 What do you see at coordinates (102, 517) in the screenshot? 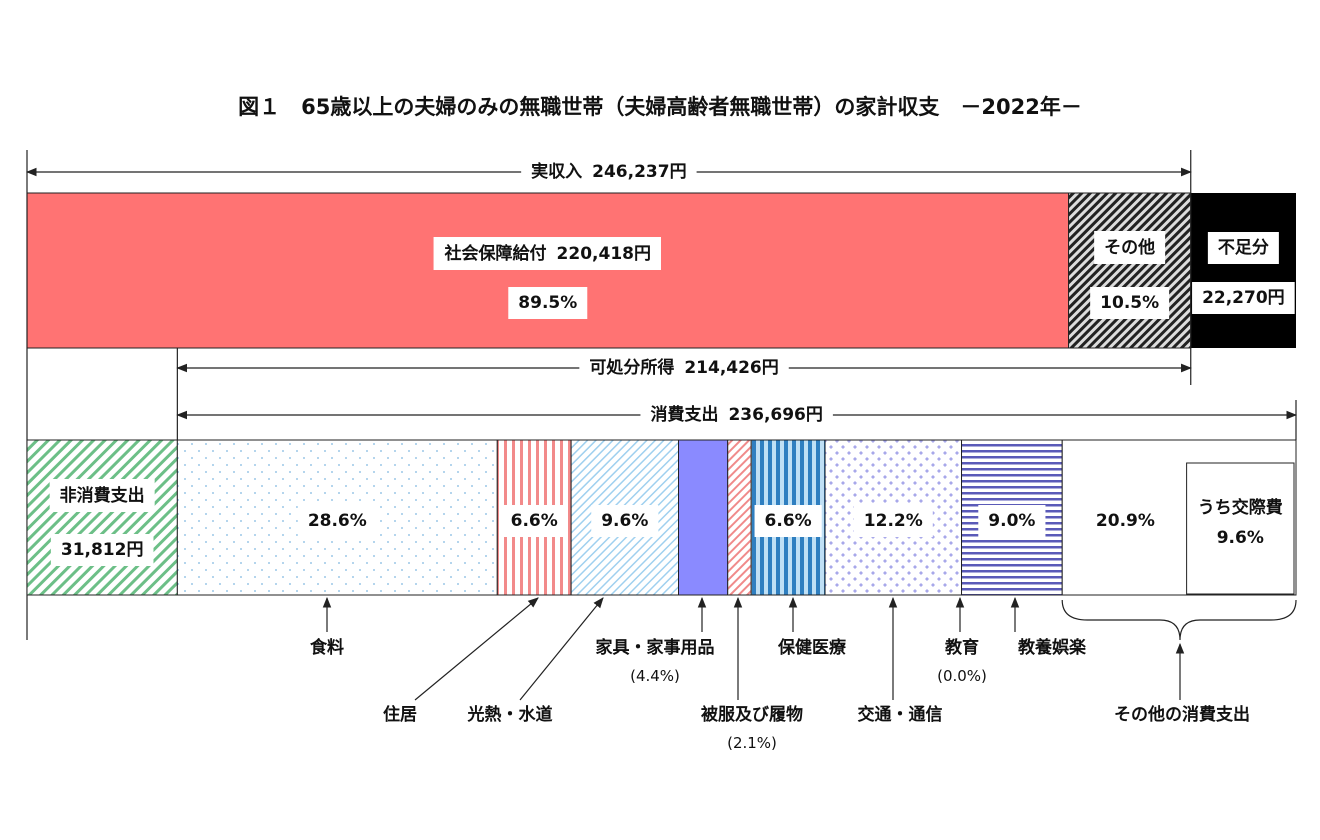
I see `non-consumption-segment` at bounding box center [102, 517].